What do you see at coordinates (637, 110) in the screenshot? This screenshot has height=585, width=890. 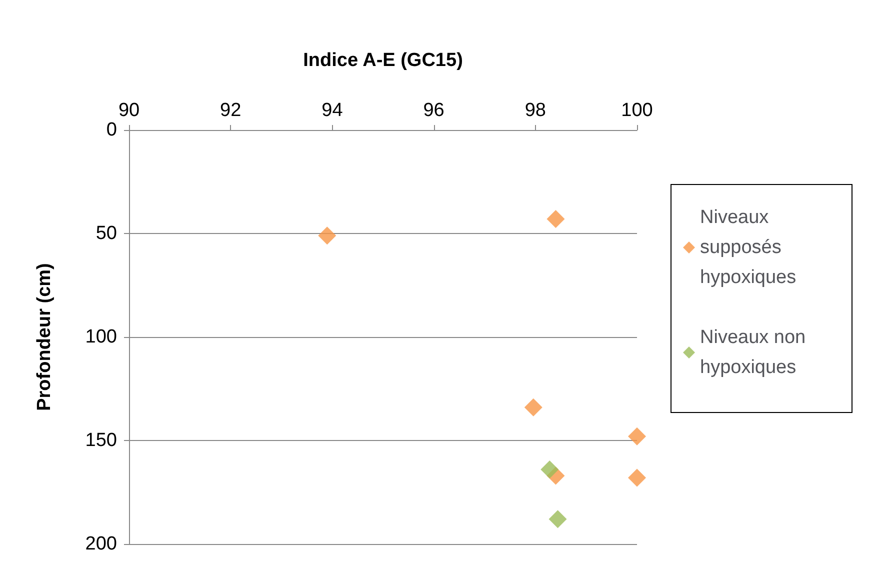 I see `x-tick-label: 100` at bounding box center [637, 110].